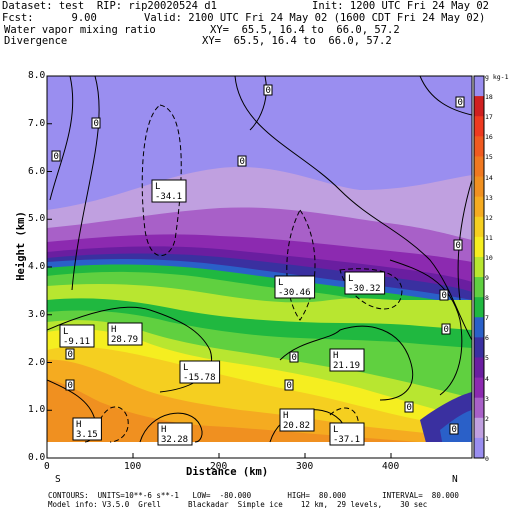 The width and height of the screenshot is (512, 512). Describe the element at coordinates (347, 360) in the screenshot. I see `extremum-label: H21.19` at that location.